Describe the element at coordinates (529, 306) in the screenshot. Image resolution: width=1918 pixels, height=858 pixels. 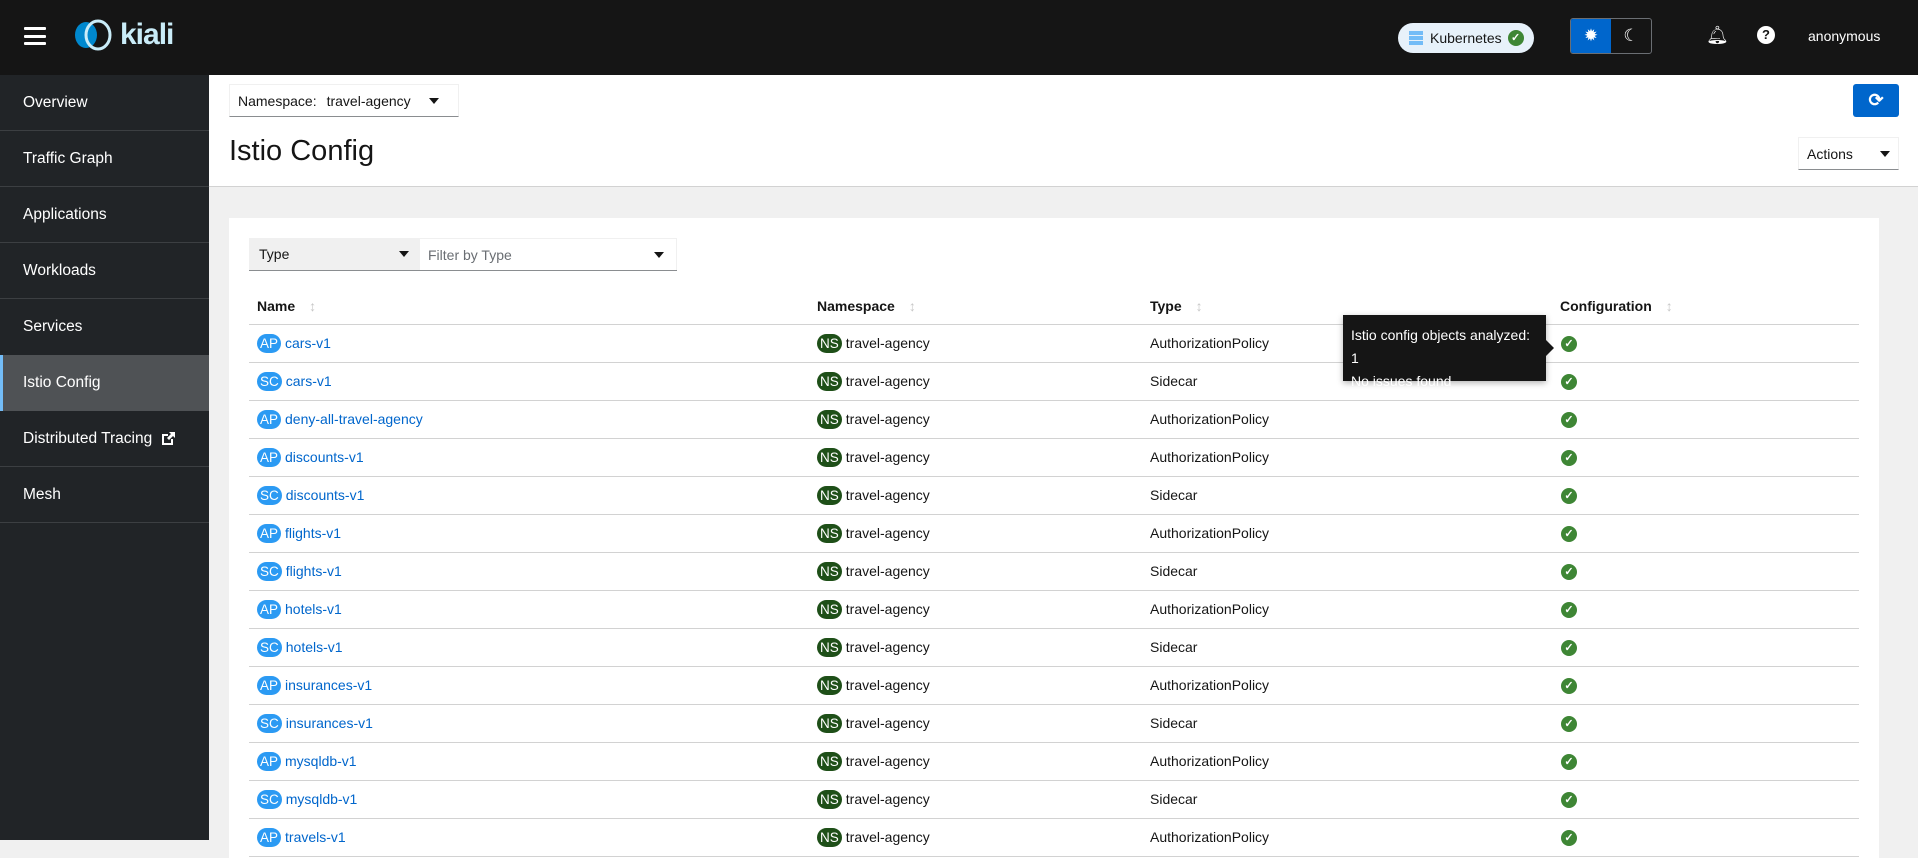
I see `column-header: Name ↕` at that location.